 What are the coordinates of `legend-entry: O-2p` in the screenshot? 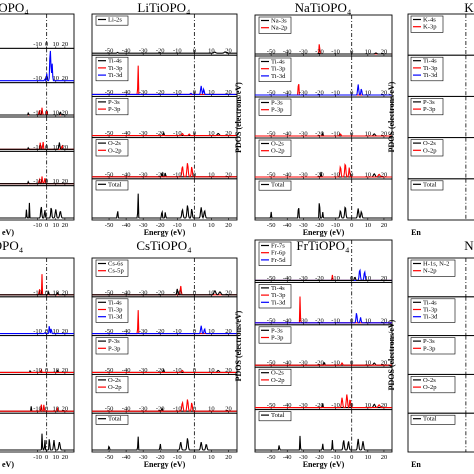 It's located at (278, 380).